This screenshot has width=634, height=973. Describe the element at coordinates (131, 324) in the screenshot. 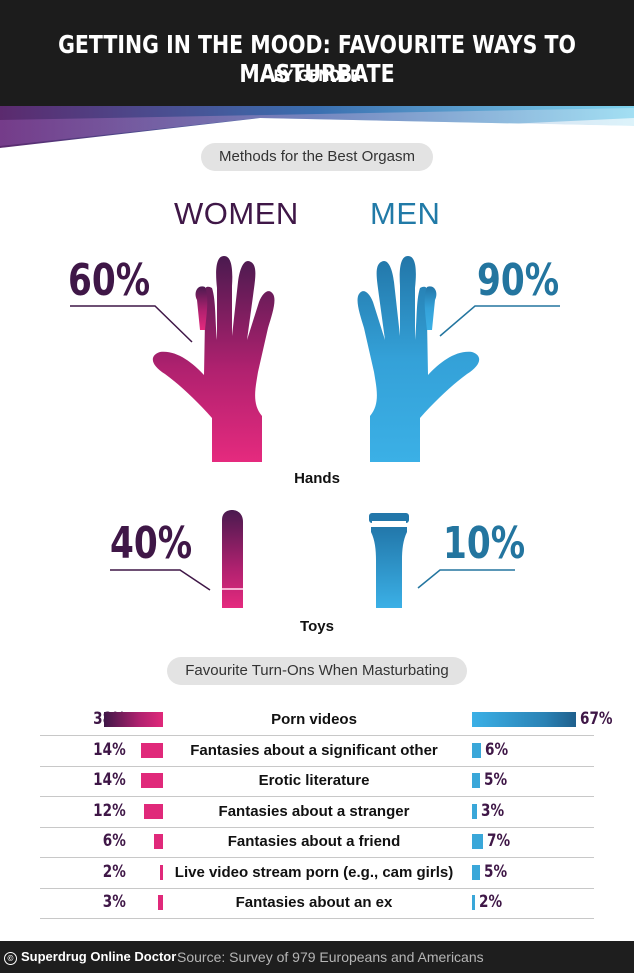

I see `women-hands-pointer` at that location.